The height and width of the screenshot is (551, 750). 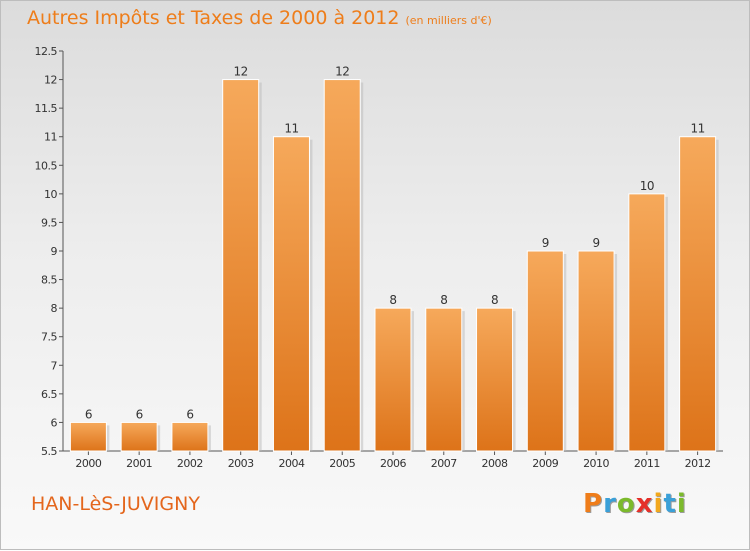 What do you see at coordinates (190, 463) in the screenshot?
I see `x-tick-label: 2002` at bounding box center [190, 463].